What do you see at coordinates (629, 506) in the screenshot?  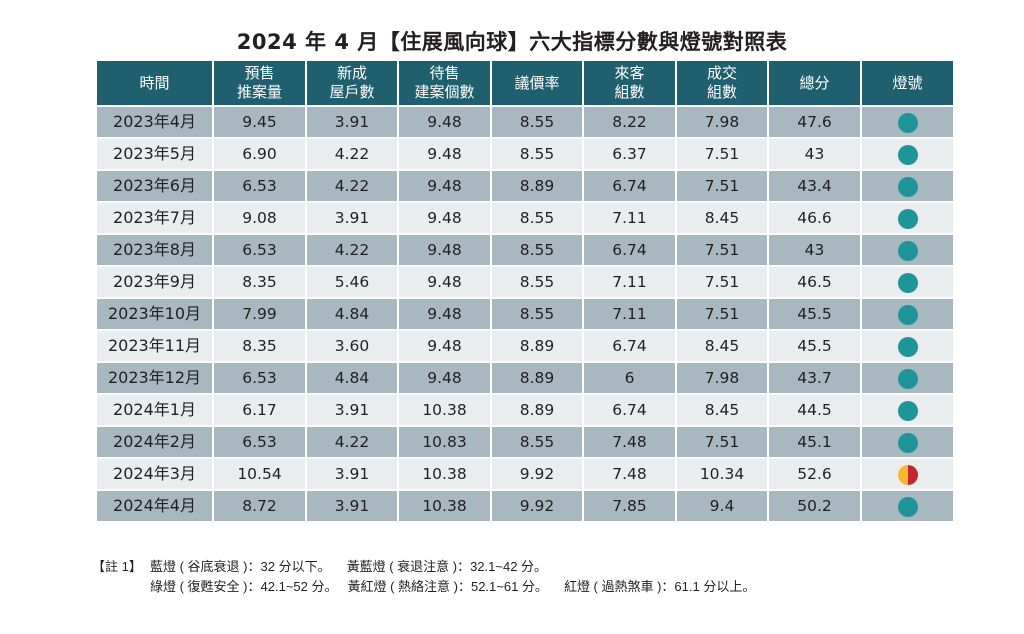 I see `cell-visitors: 7.85` at bounding box center [629, 506].